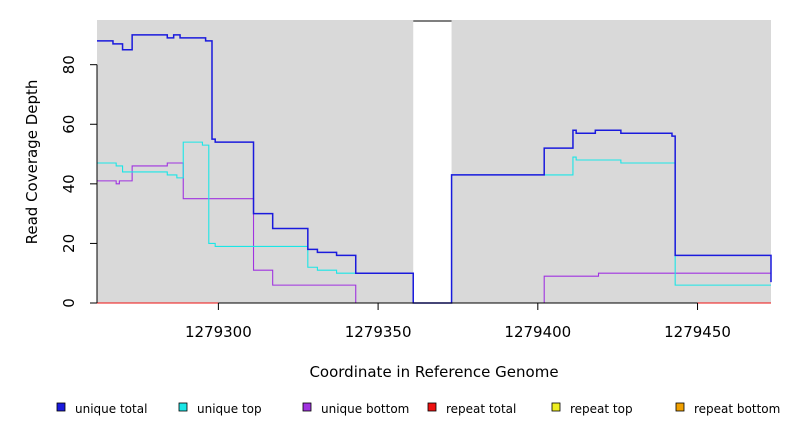  I want to click on y-tick-label: 80, so click(69, 64).